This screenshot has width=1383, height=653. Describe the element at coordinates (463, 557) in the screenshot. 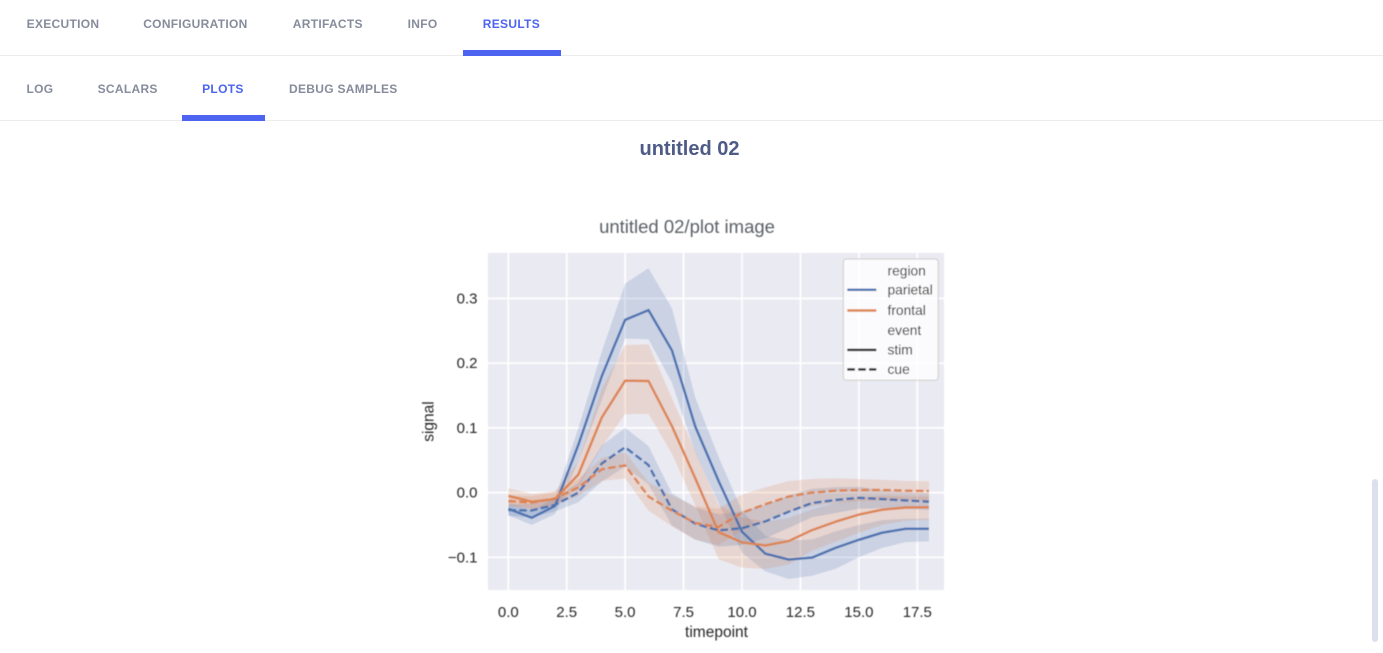

I see `svg-text: −0.1` at that location.